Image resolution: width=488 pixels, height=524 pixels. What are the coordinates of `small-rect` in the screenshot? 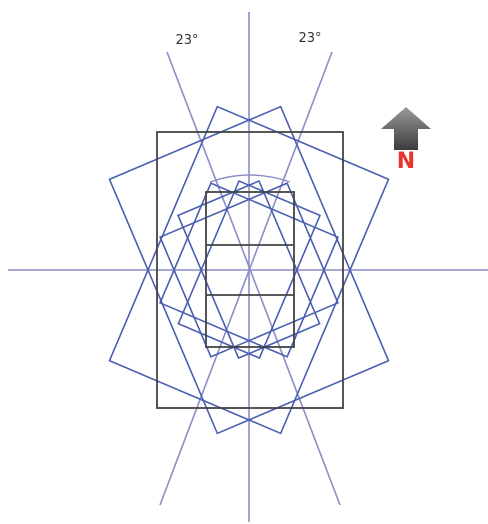 It's located at (250, 269).